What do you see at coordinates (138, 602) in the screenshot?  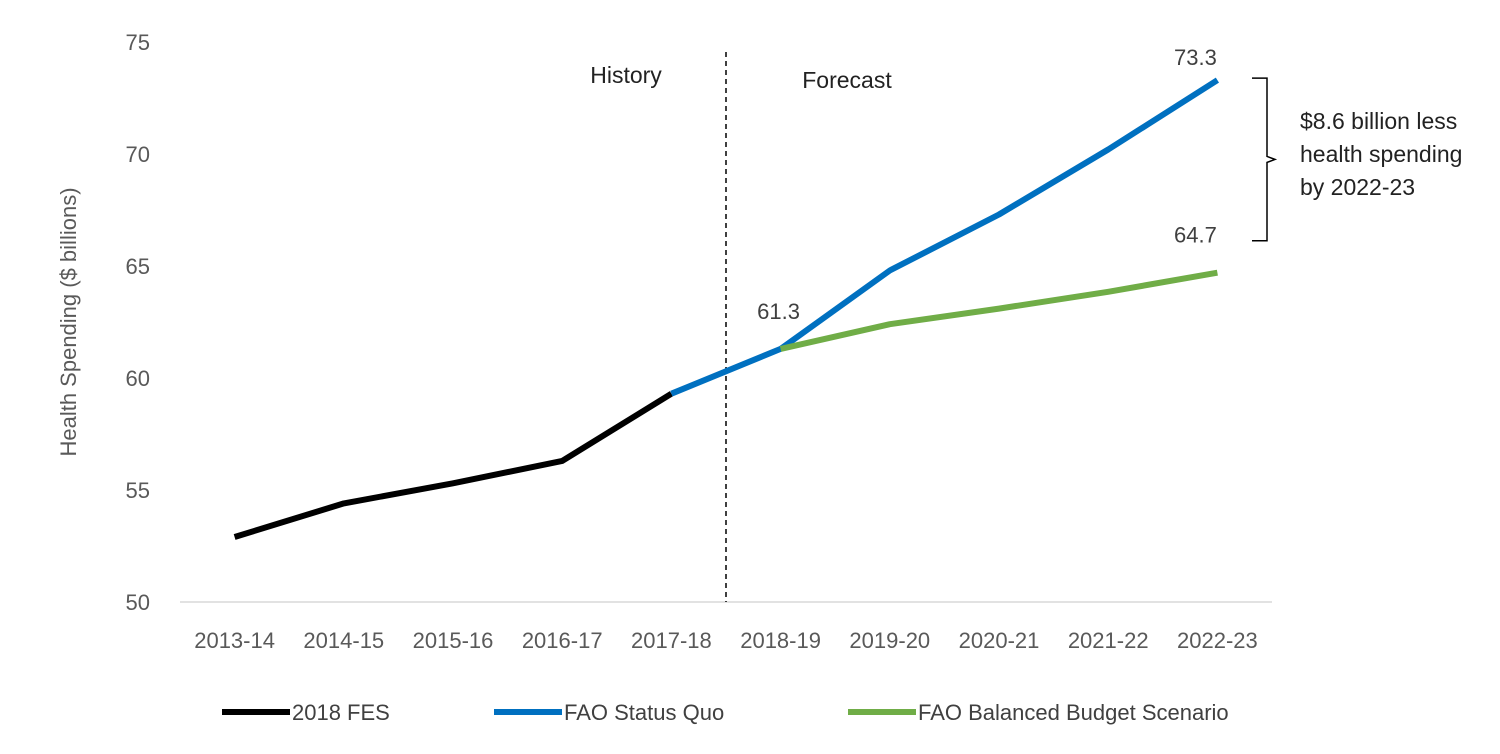 I see `y-tick-label: 50` at bounding box center [138, 602].